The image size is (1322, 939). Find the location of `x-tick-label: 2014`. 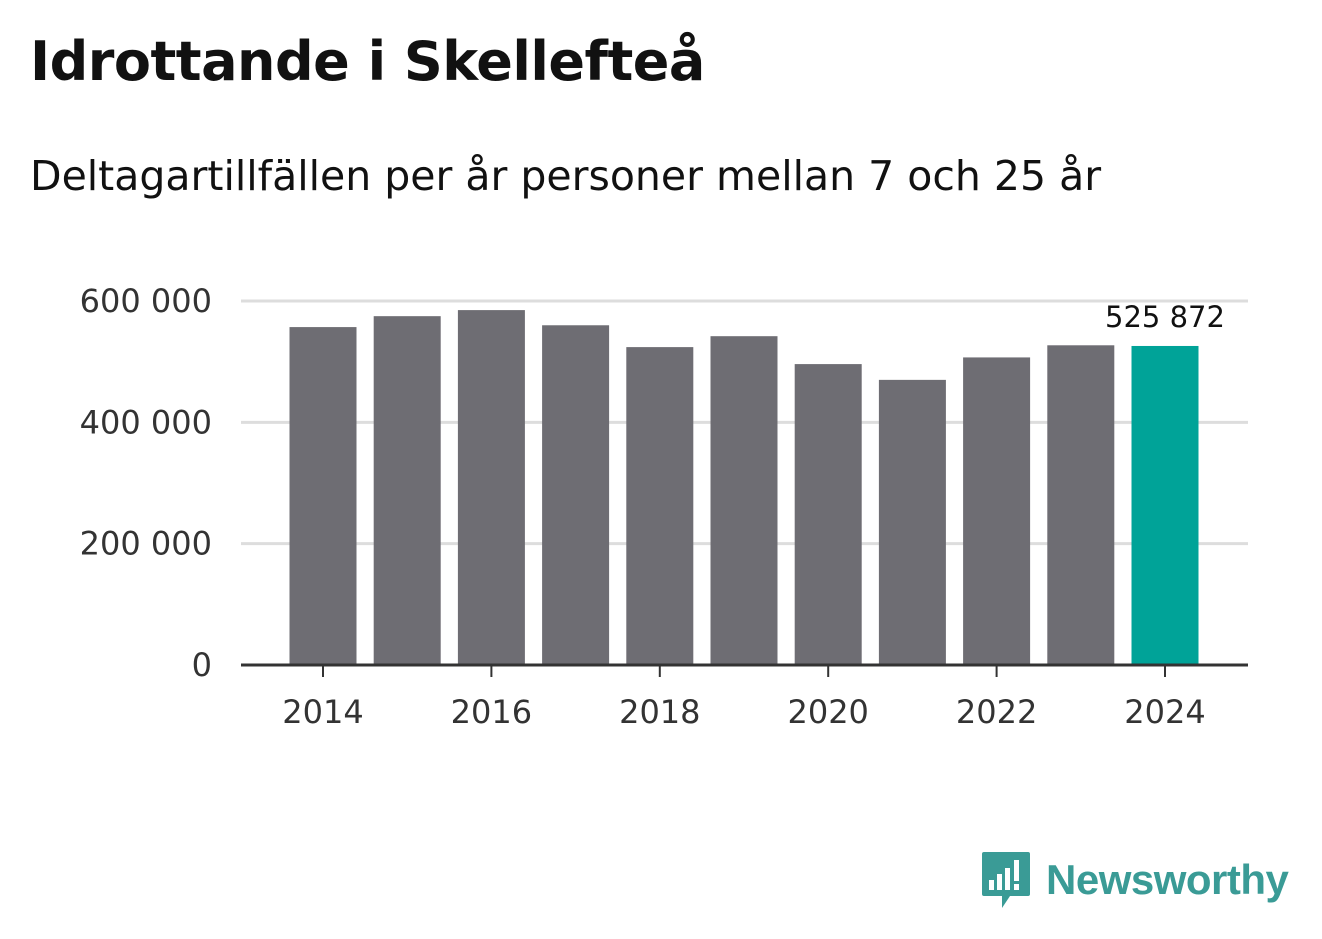

x-tick-label: 2014 is located at coordinates (322, 712).